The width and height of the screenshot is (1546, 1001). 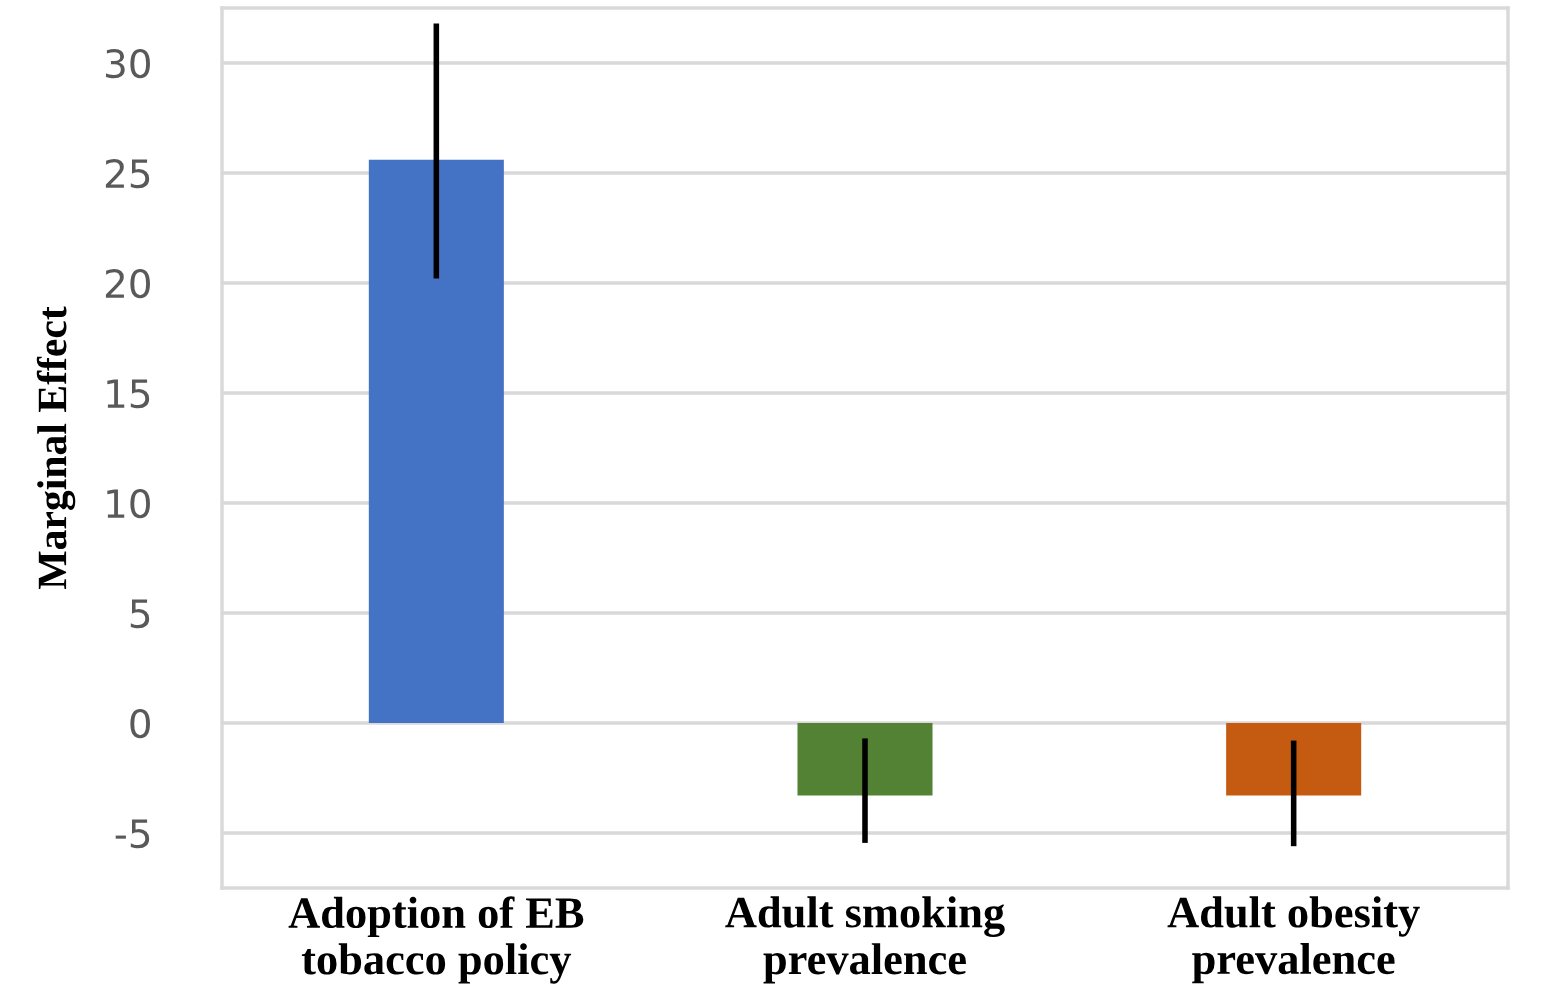 What do you see at coordinates (128, 503) in the screenshot?
I see `y-tick-label: 10` at bounding box center [128, 503].